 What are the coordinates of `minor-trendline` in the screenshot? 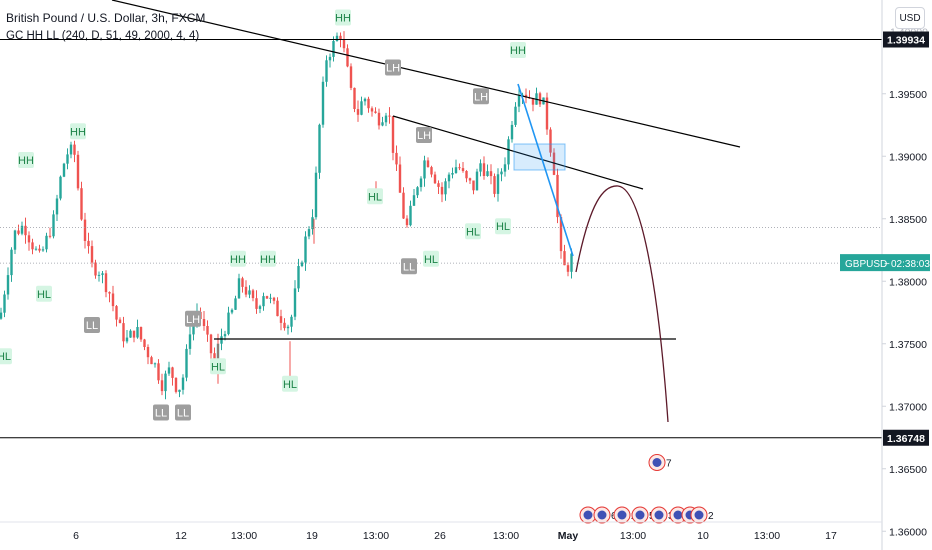 It's located at (518, 152).